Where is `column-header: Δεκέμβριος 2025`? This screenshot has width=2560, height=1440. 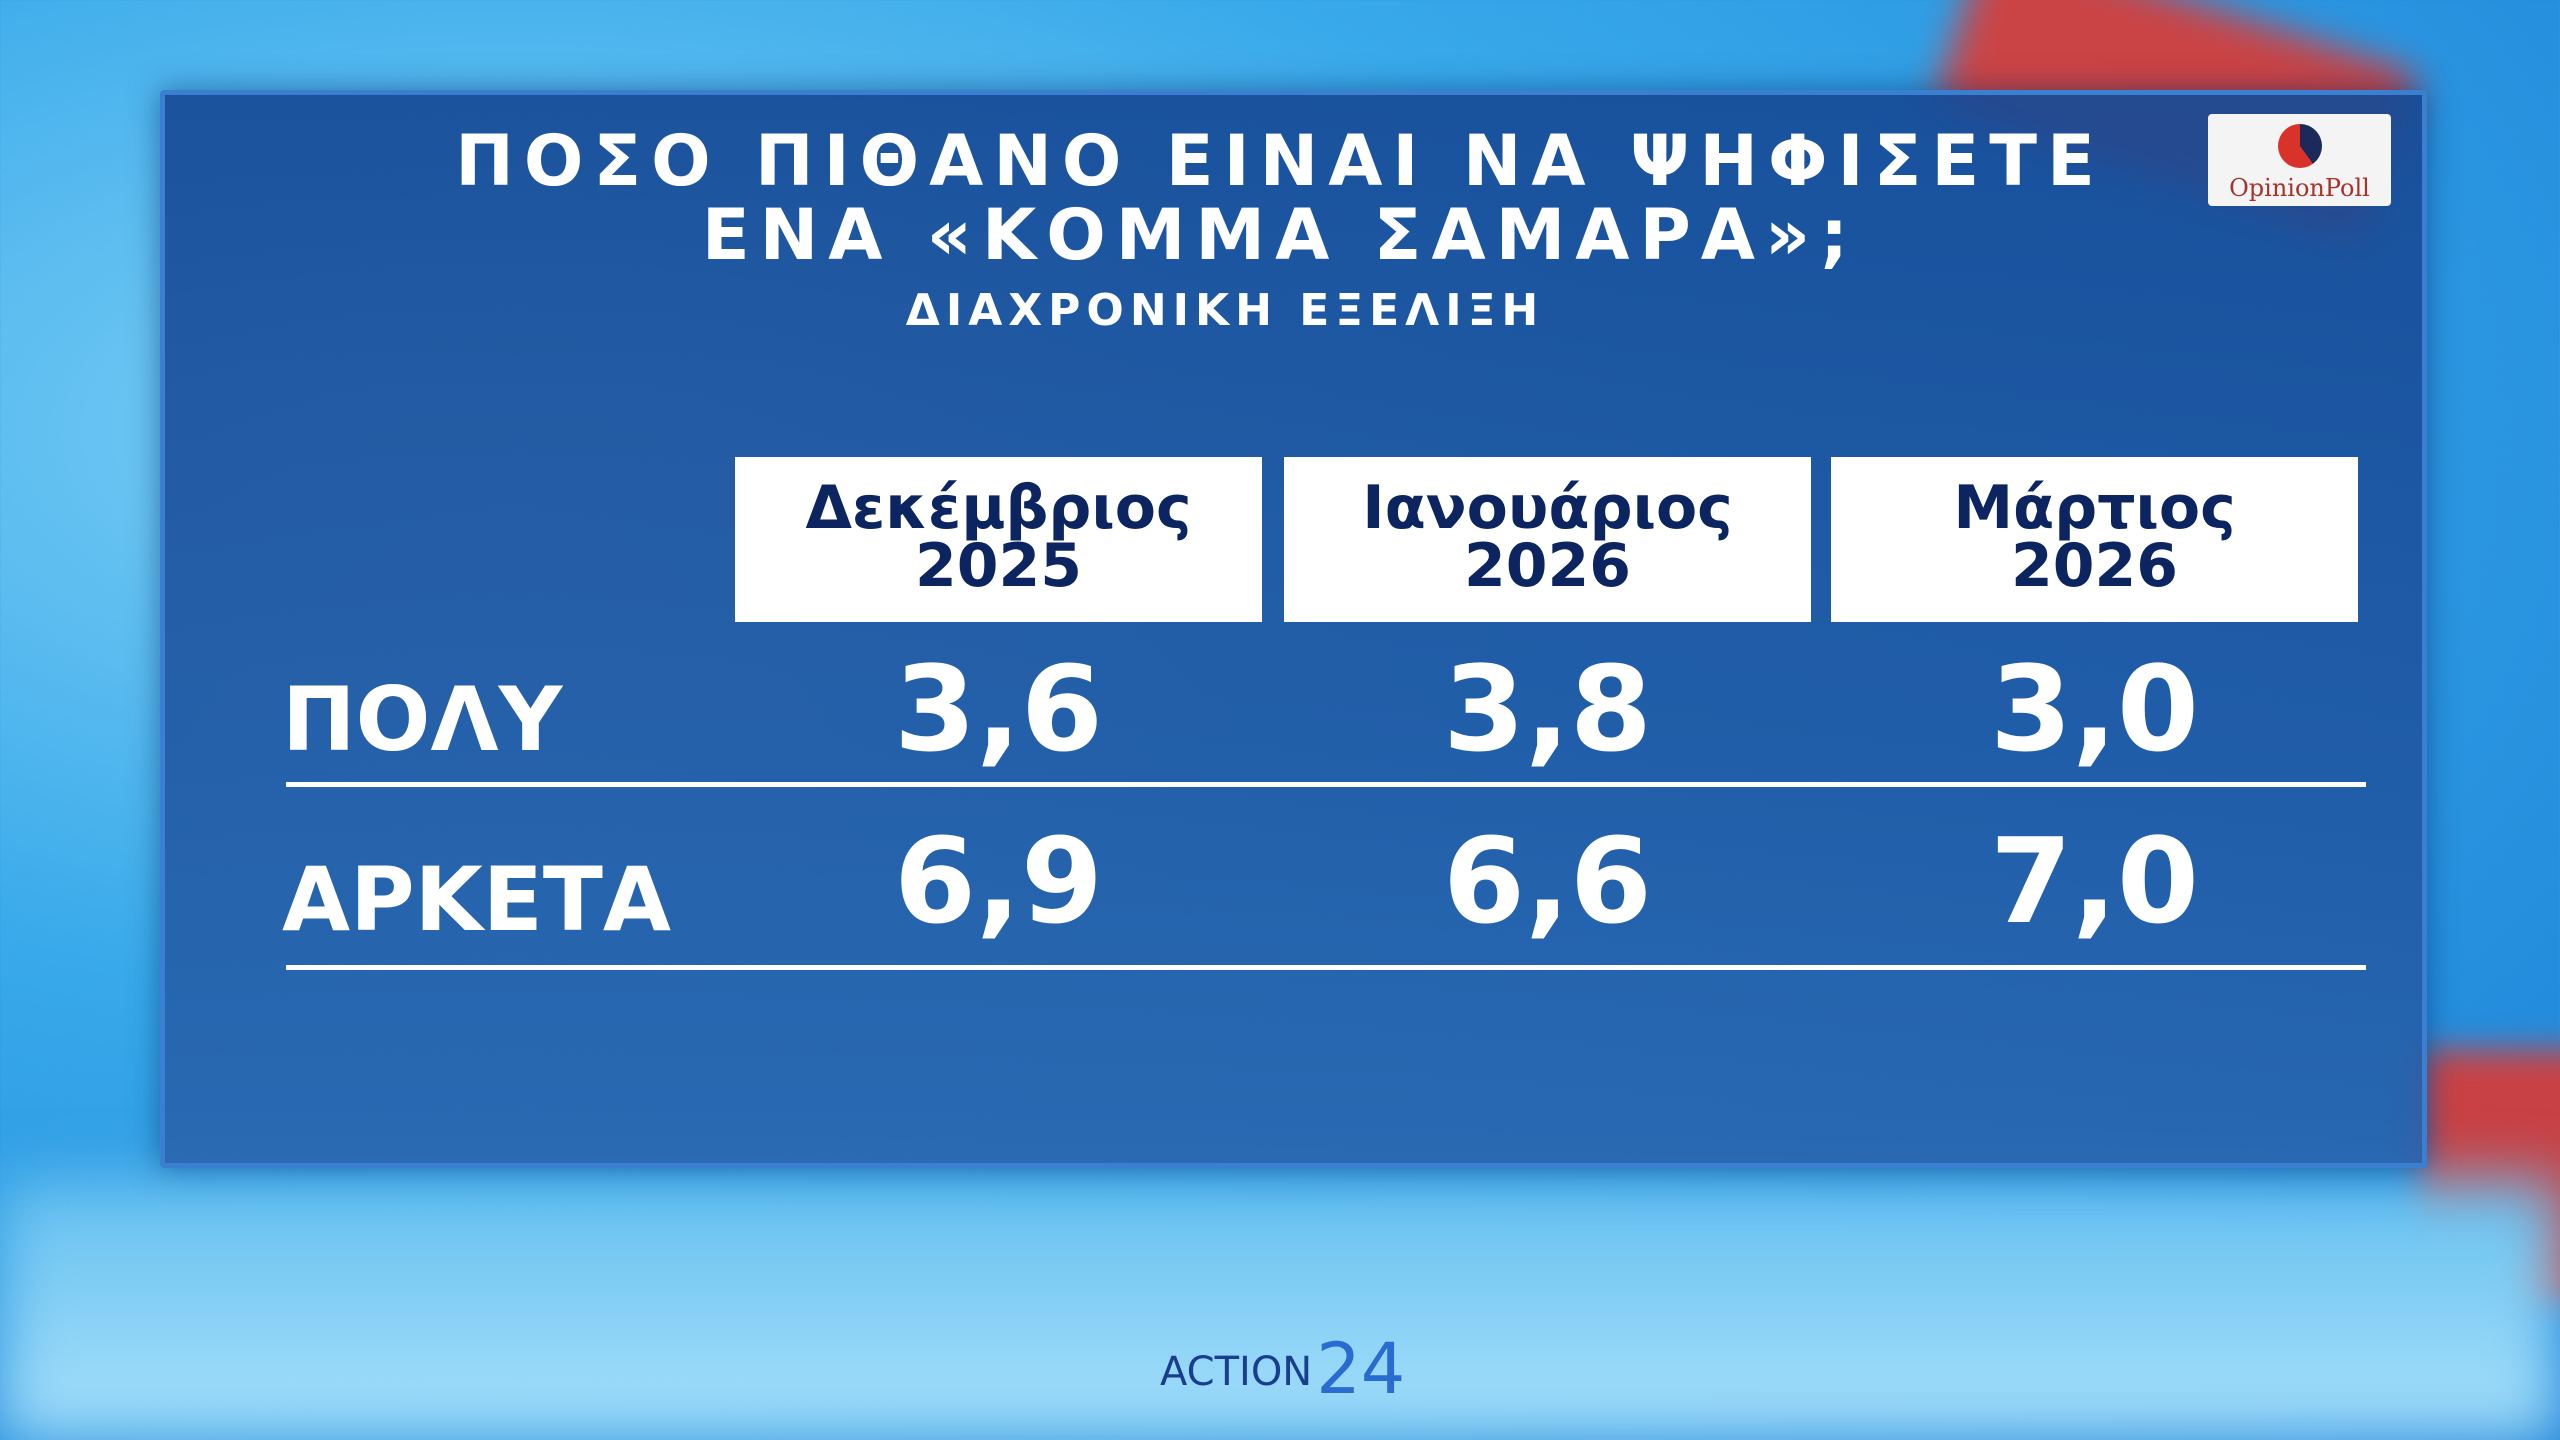
column-header: Δεκέμβριος 2025 is located at coordinates (998, 539).